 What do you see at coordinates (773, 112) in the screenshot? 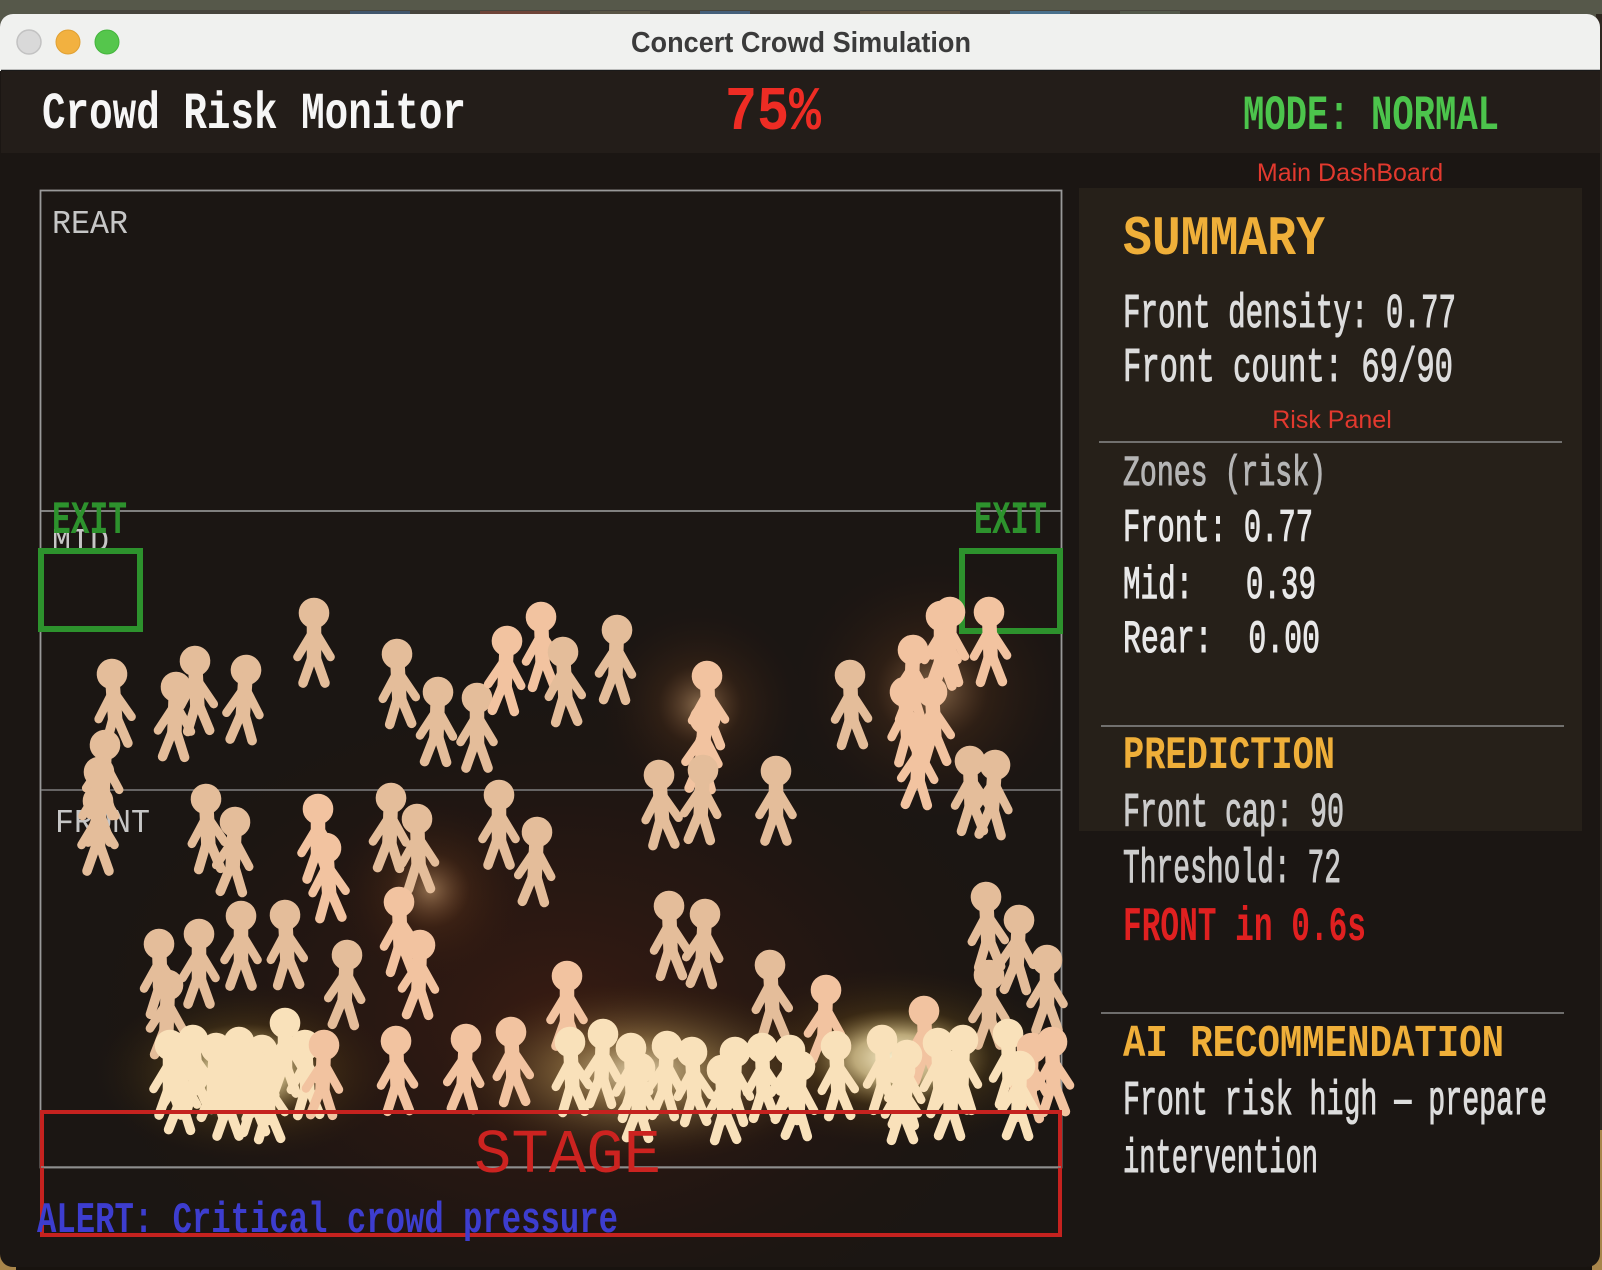
I see `svg-text: 75%` at bounding box center [773, 112].